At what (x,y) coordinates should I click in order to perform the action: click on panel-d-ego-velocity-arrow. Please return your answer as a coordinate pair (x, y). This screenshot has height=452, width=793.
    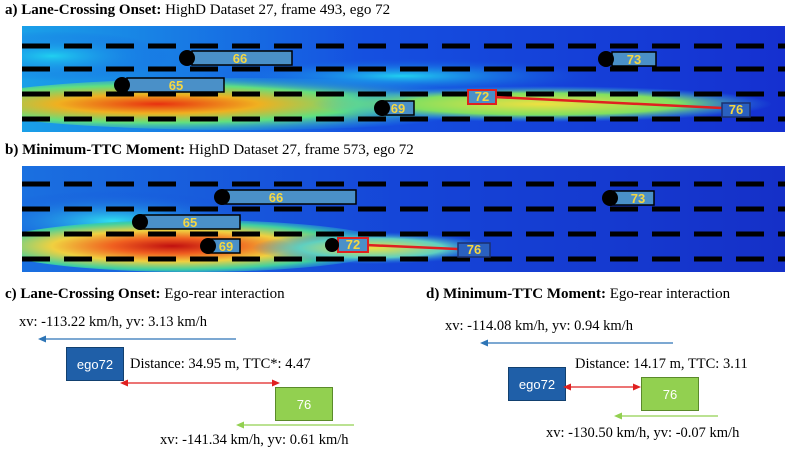
    Looking at the image, I should click on (576, 343).